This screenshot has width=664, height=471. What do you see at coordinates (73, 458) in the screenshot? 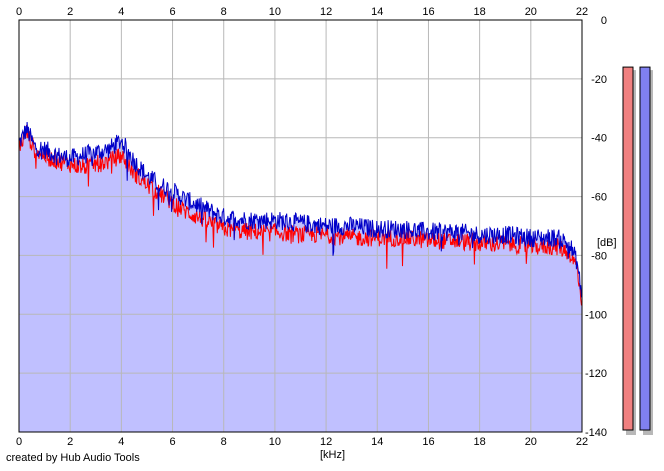
I see `credit-text: created by Hub Audio Tools` at bounding box center [73, 458].